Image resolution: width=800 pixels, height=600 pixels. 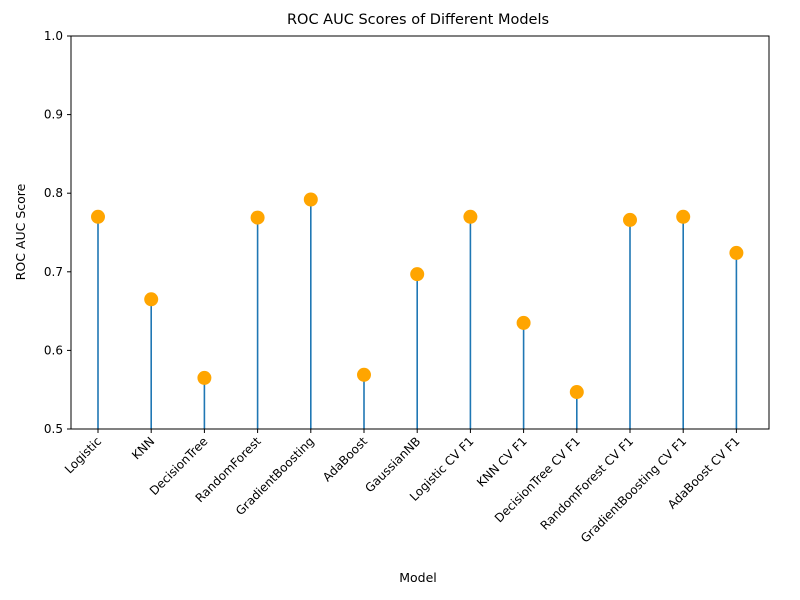 What do you see at coordinates (53, 272) in the screenshot?
I see `y-tick-label-2: 0.7` at bounding box center [53, 272].